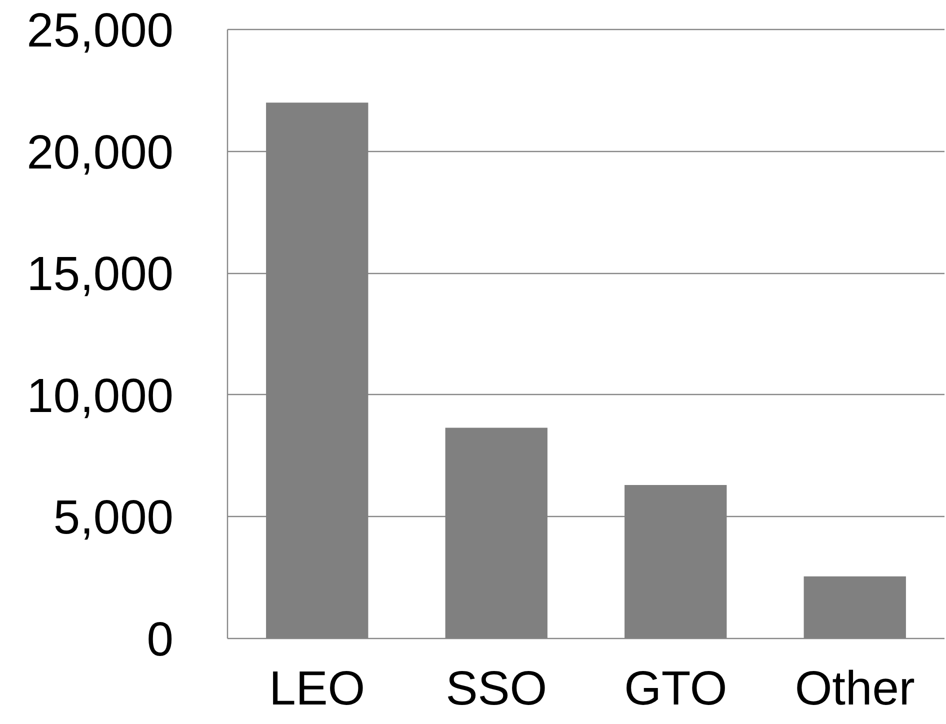  Describe the element at coordinates (854, 689) in the screenshot. I see `x-tick-label: Other` at that location.